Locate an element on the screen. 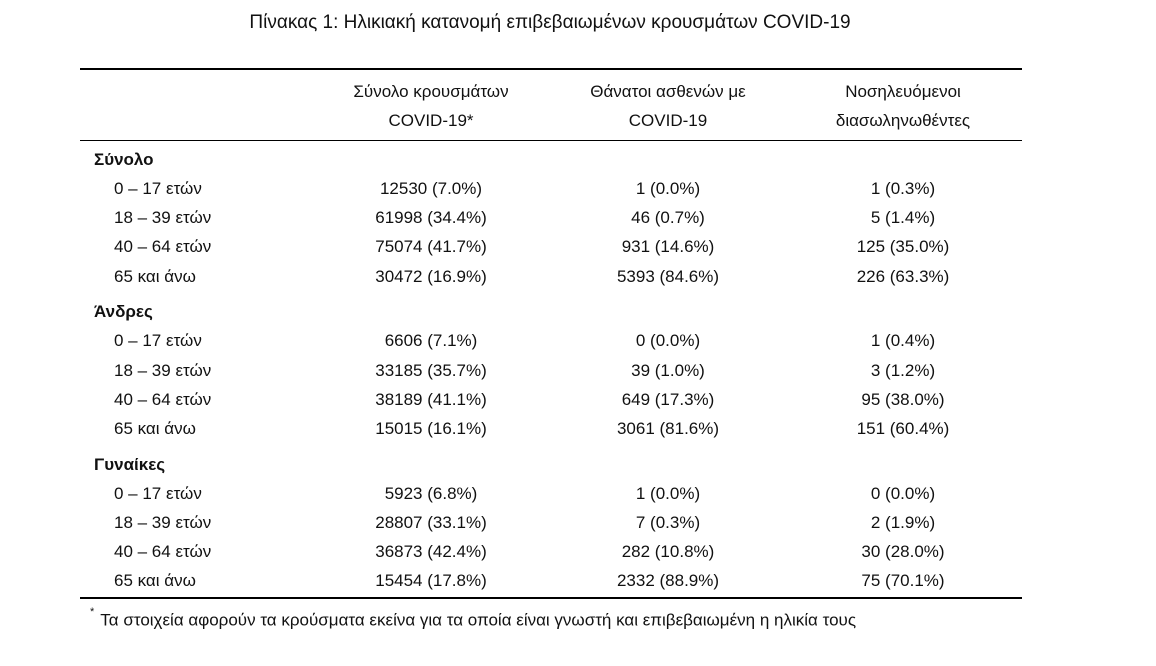 This screenshot has width=1156, height=666. cases-cell: 30472 (16.9%) is located at coordinates (431, 276).